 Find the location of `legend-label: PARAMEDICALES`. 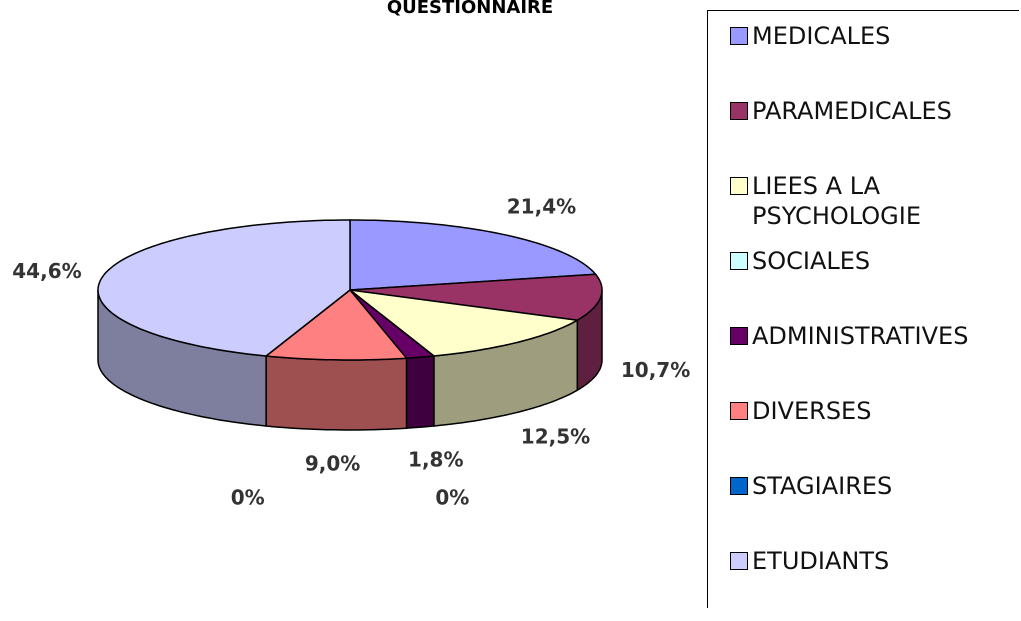

legend-label: PARAMEDICALES is located at coordinates (852, 111).